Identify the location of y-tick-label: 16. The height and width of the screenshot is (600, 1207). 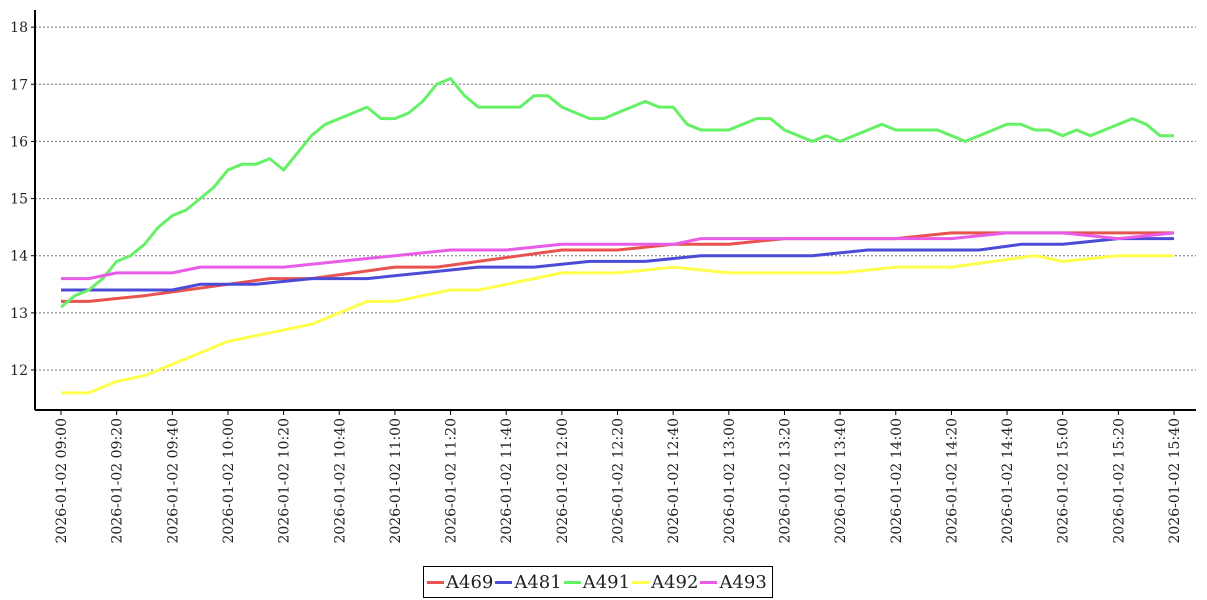
(19, 142).